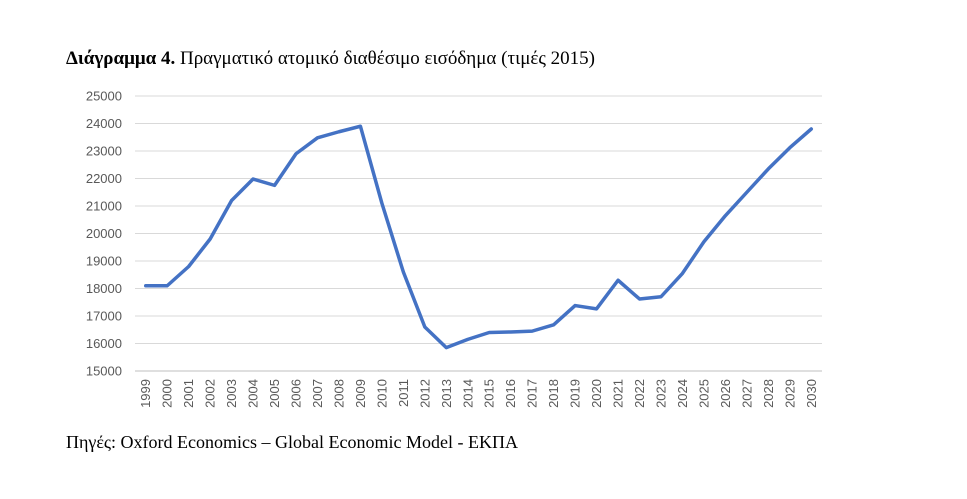 The width and height of the screenshot is (967, 499). What do you see at coordinates (725, 393) in the screenshot?
I see `x-tick-label: 2026` at bounding box center [725, 393].